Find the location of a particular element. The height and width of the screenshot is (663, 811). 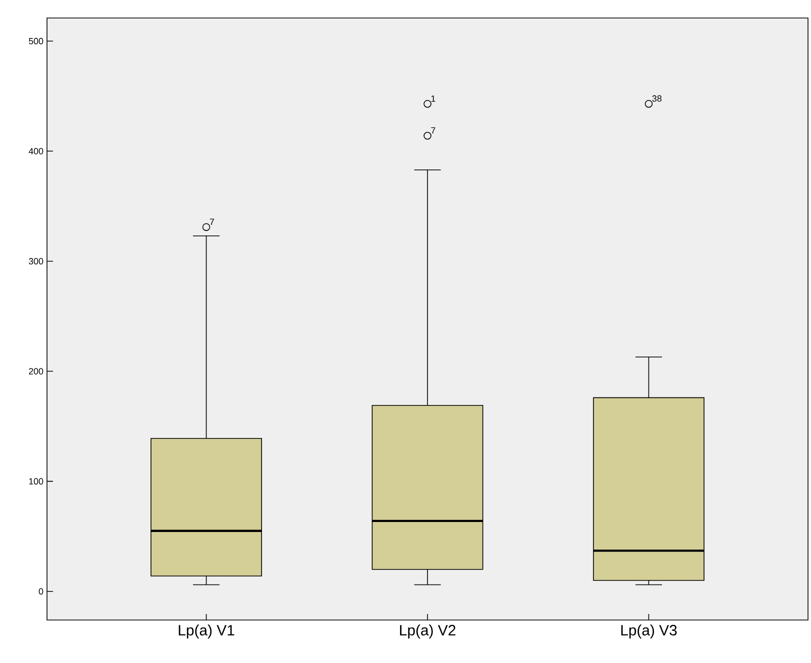

x-tick-label: Lp(a) V1 is located at coordinates (206, 631).